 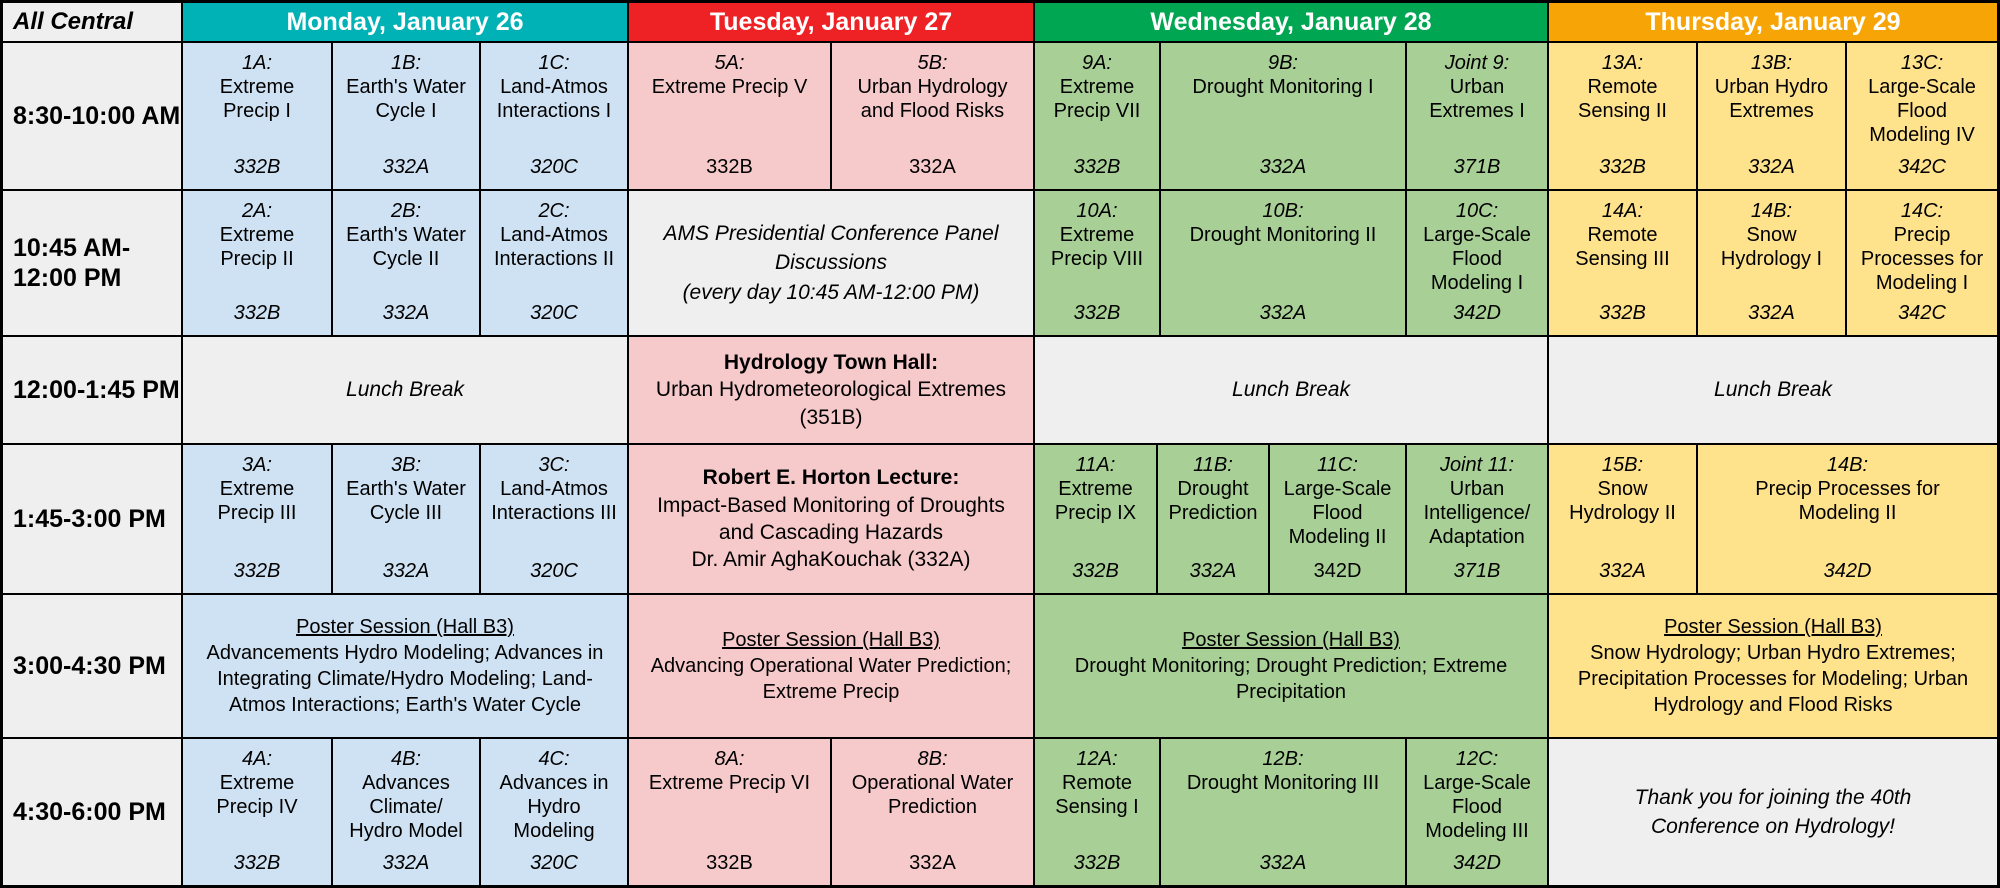 I want to click on day-header-1: Monday, January 26, so click(x=406, y=22).